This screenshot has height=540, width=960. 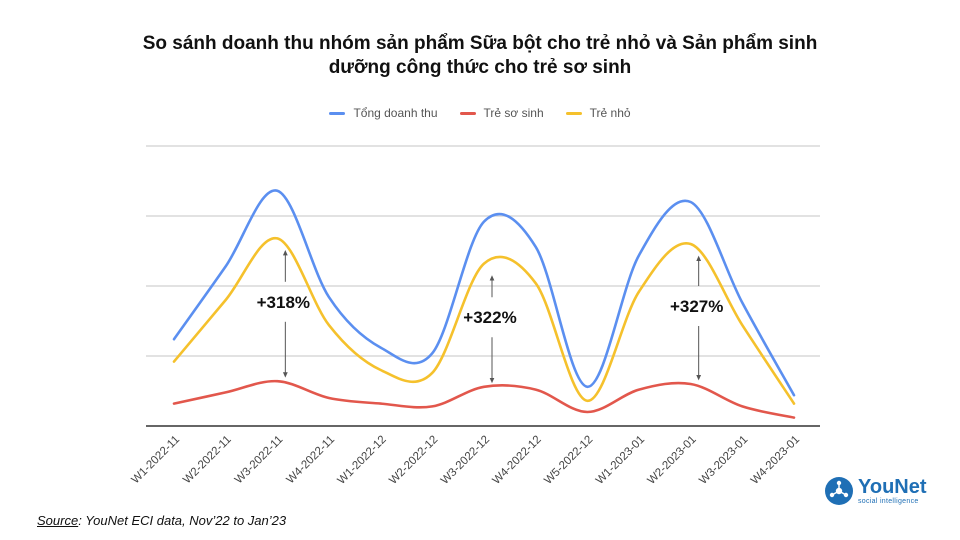 I want to click on x-tick-label: W2-2023-01, so click(x=672, y=460).